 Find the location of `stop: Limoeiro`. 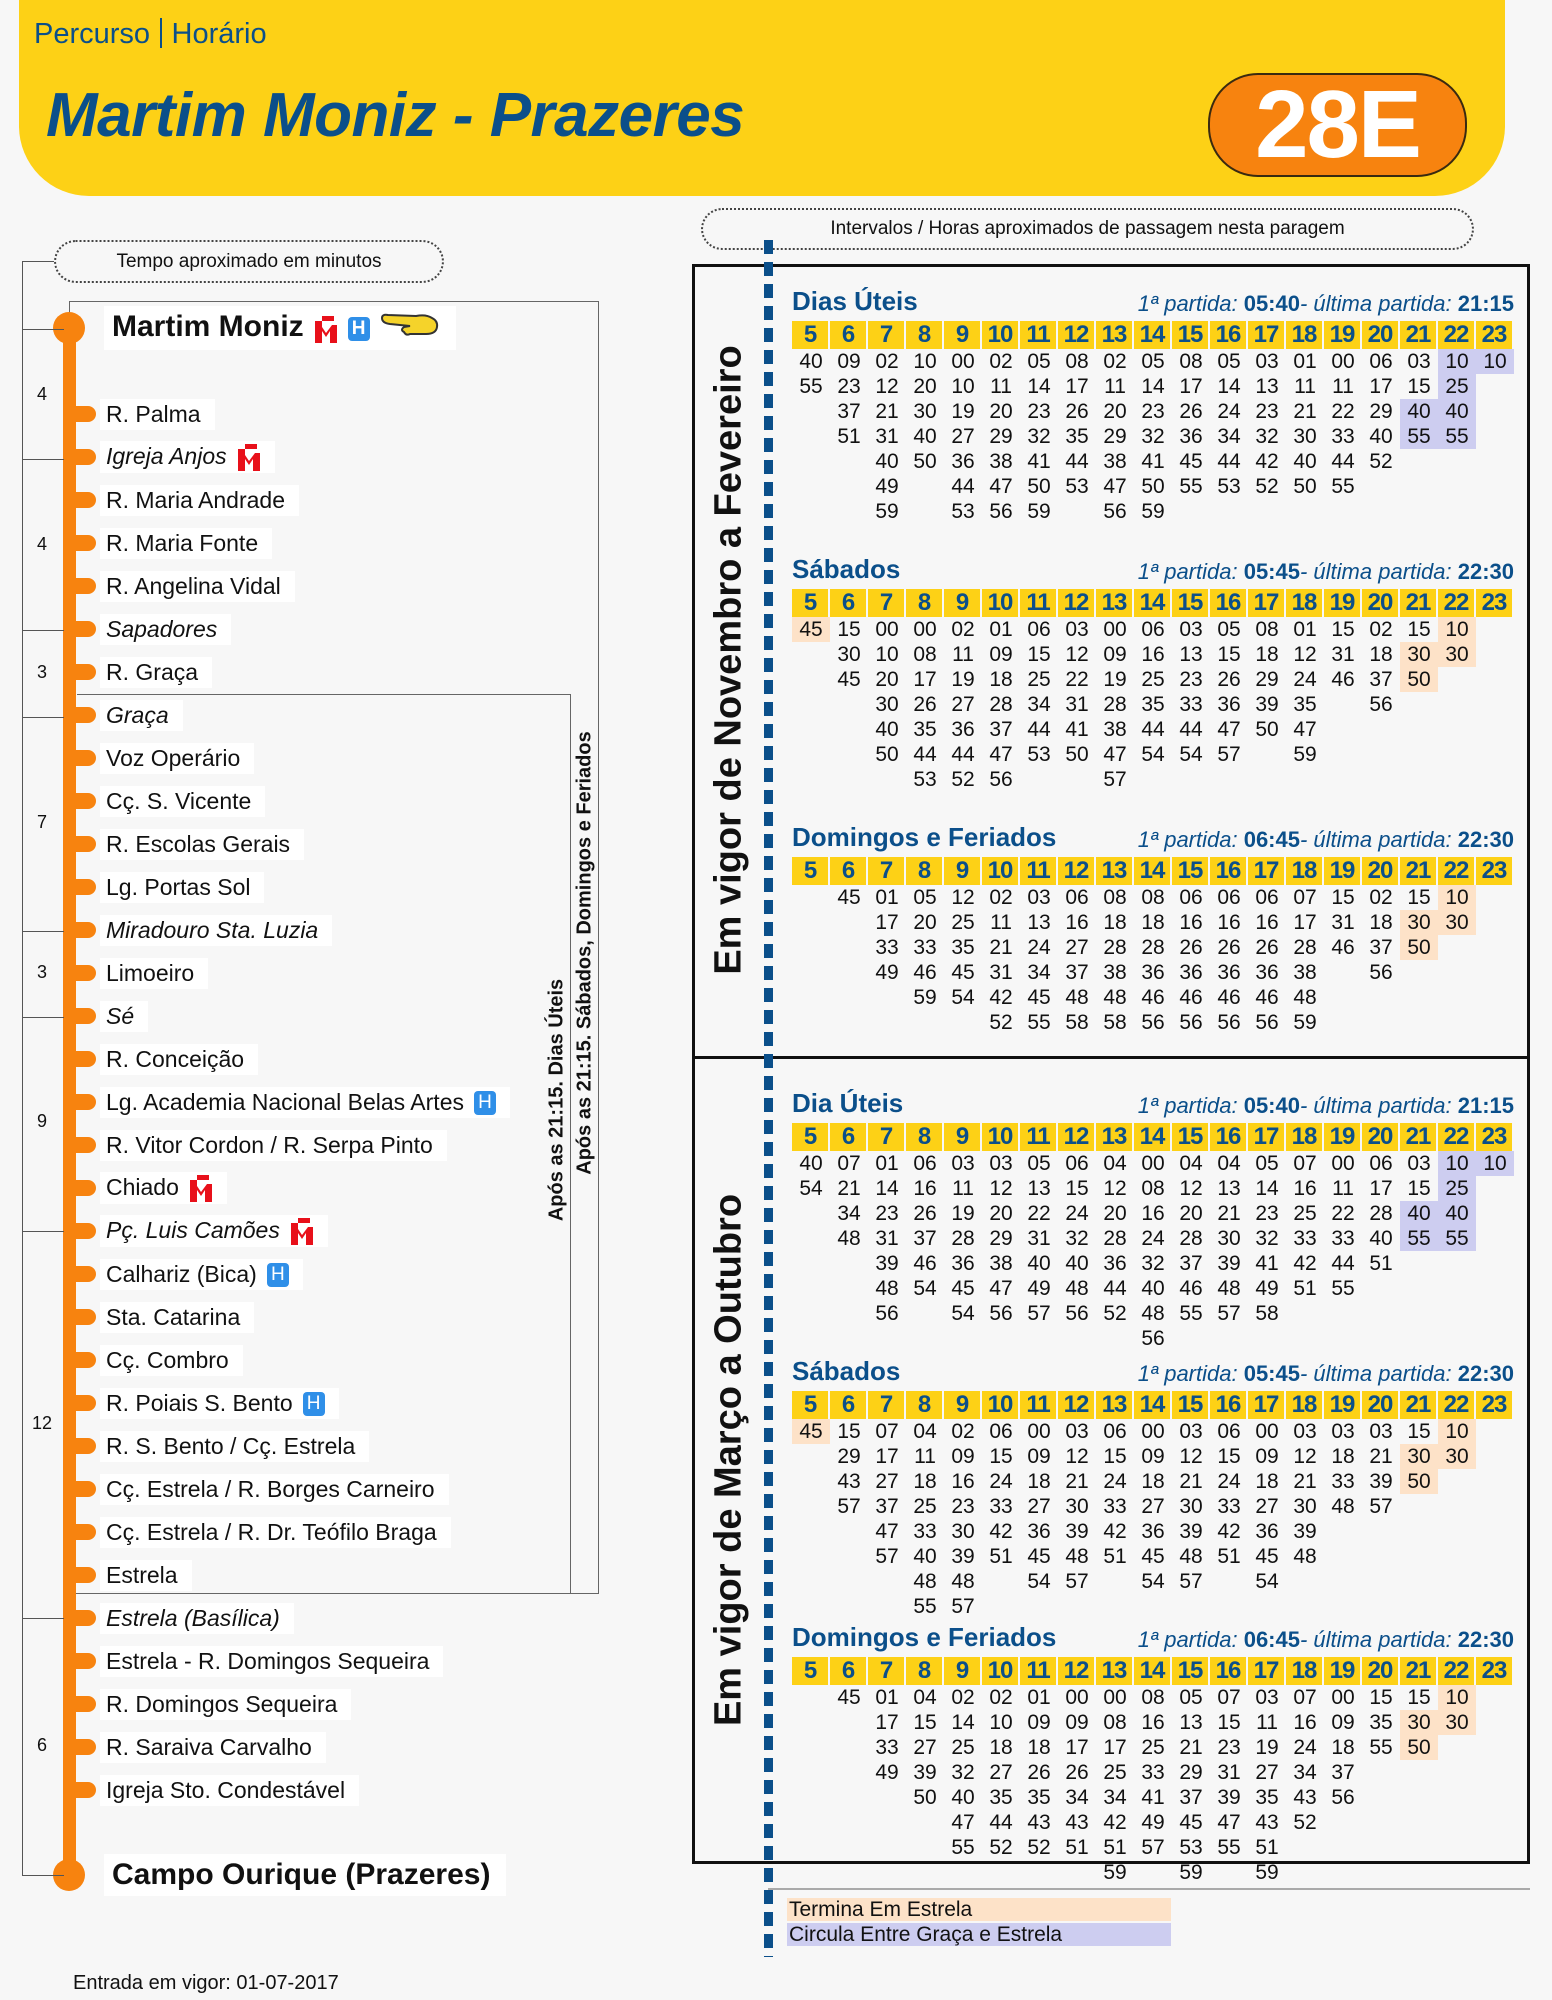

stop: Limoeiro is located at coordinates (142, 973).